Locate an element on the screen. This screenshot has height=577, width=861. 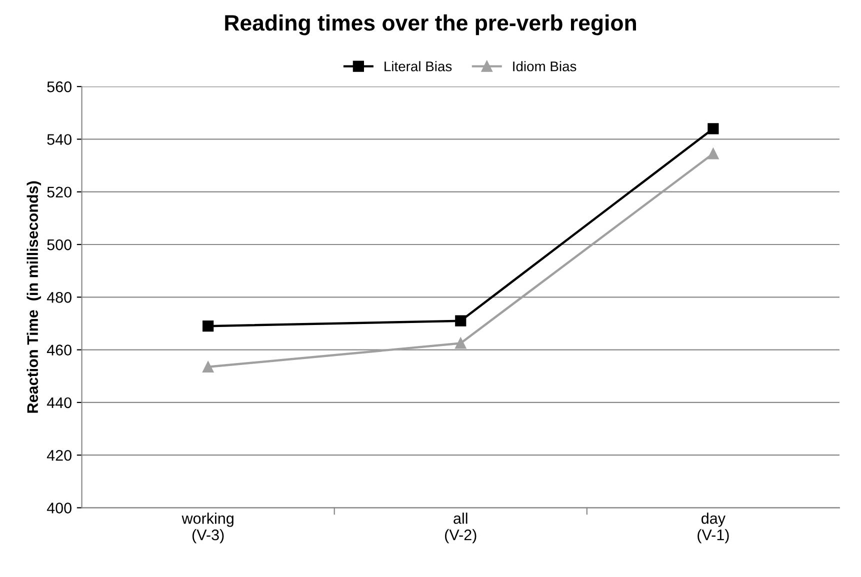
y-tick-label: 560 is located at coordinates (59, 86).